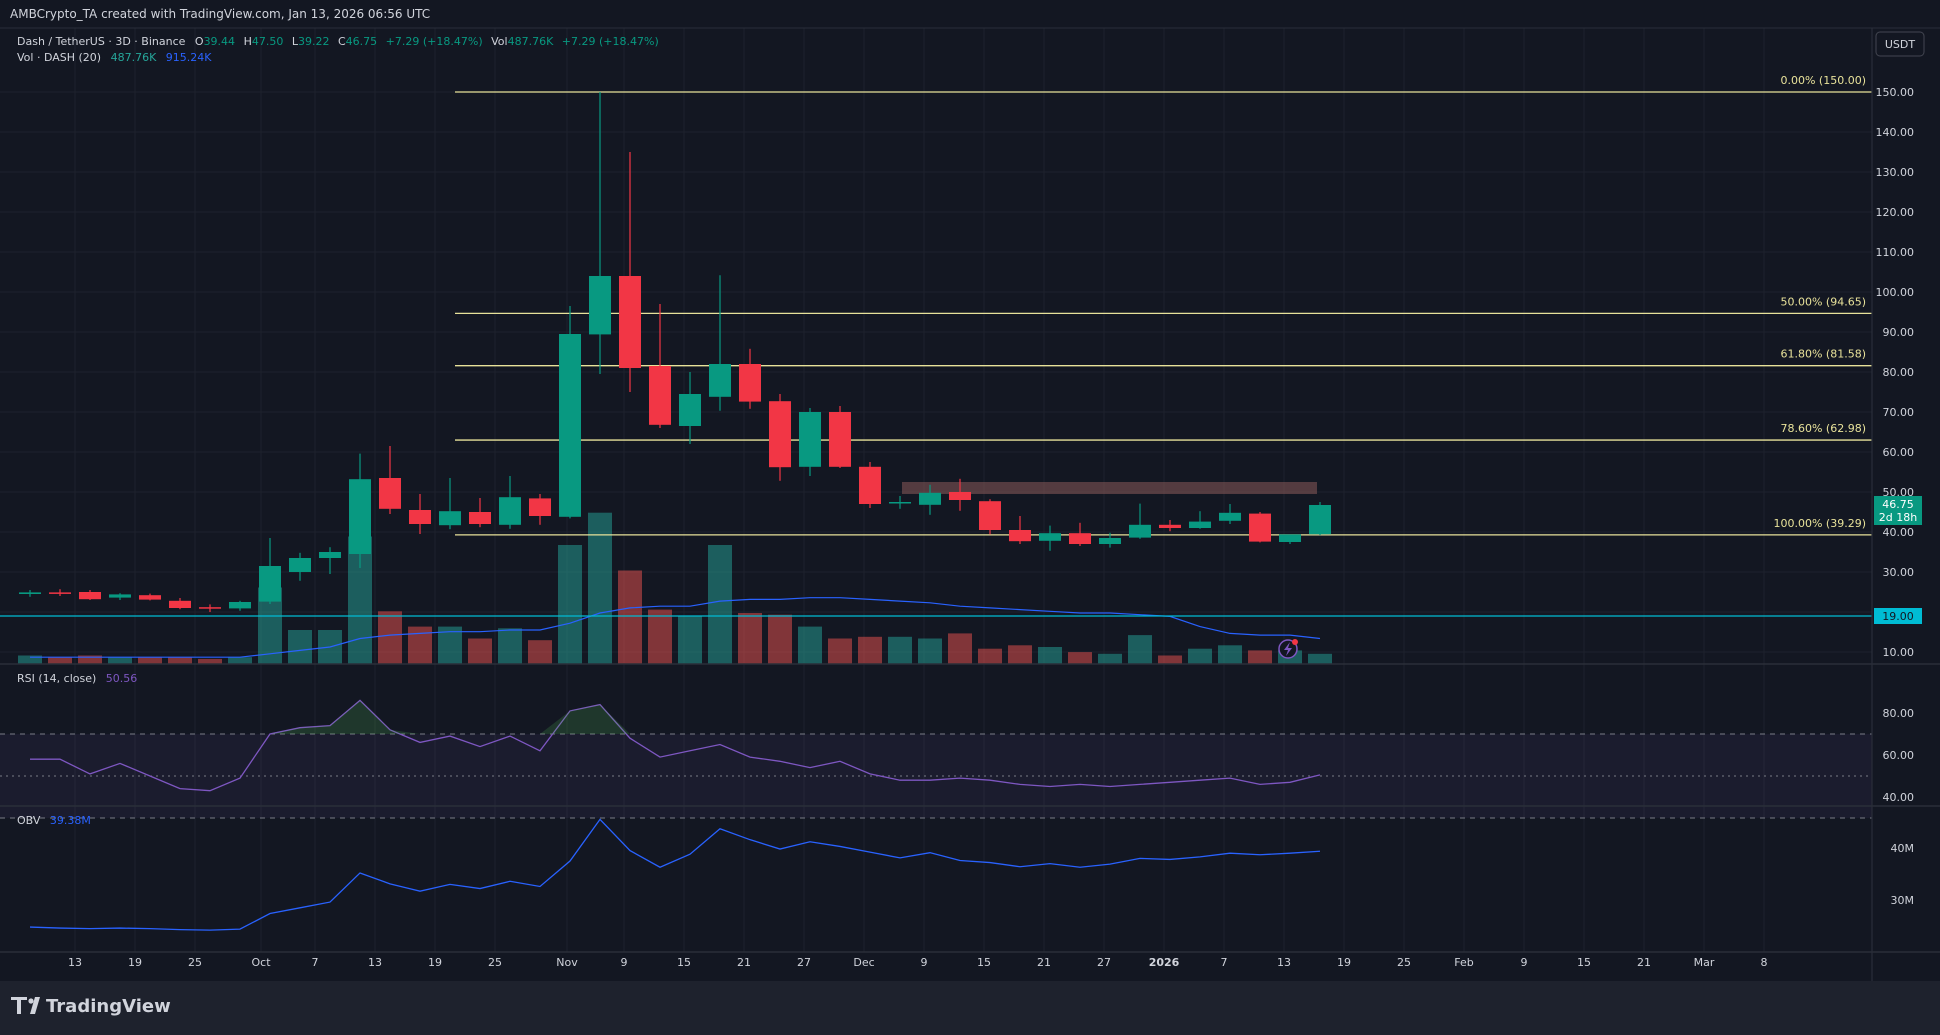 The height and width of the screenshot is (1035, 1940). What do you see at coordinates (362, 41) in the screenshot?
I see `close-value: 46.75` at bounding box center [362, 41].